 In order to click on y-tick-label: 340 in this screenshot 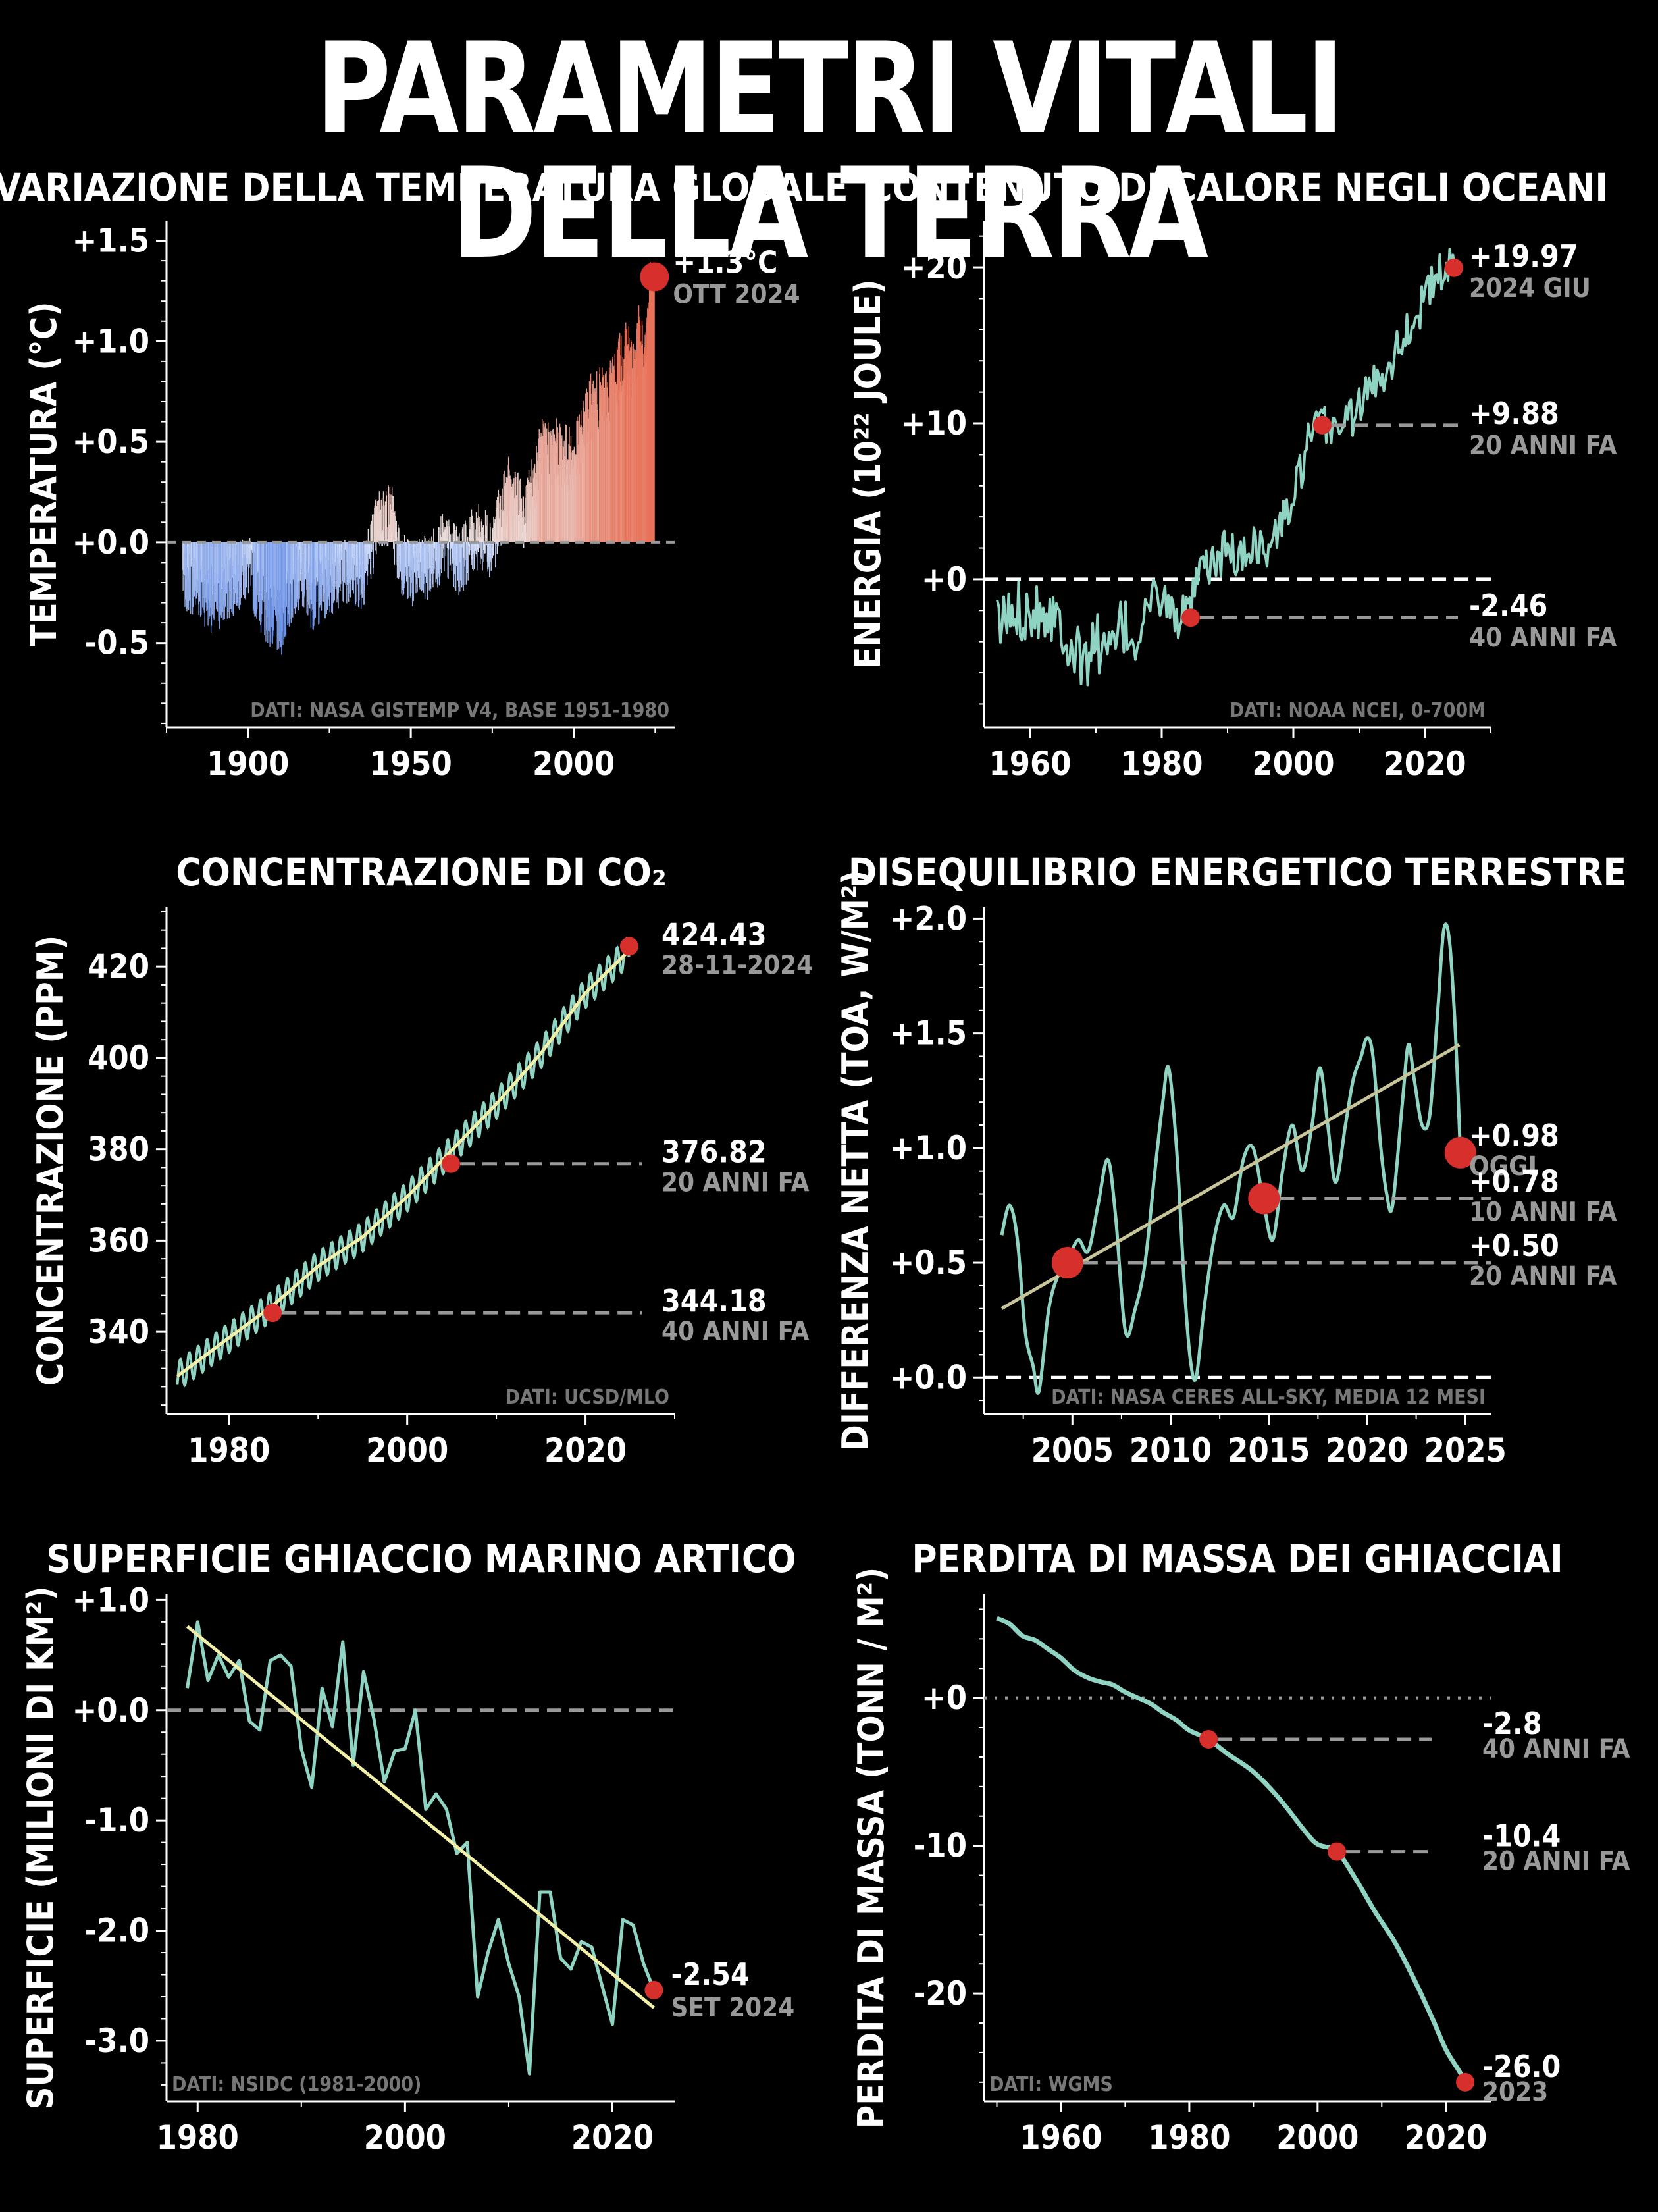, I will do `click(118, 1332)`.